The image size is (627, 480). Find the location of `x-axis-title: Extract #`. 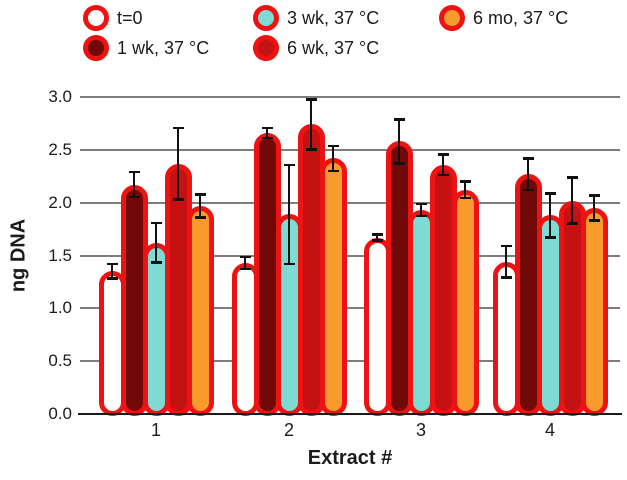

x-axis-title: Extract # is located at coordinates (350, 458).